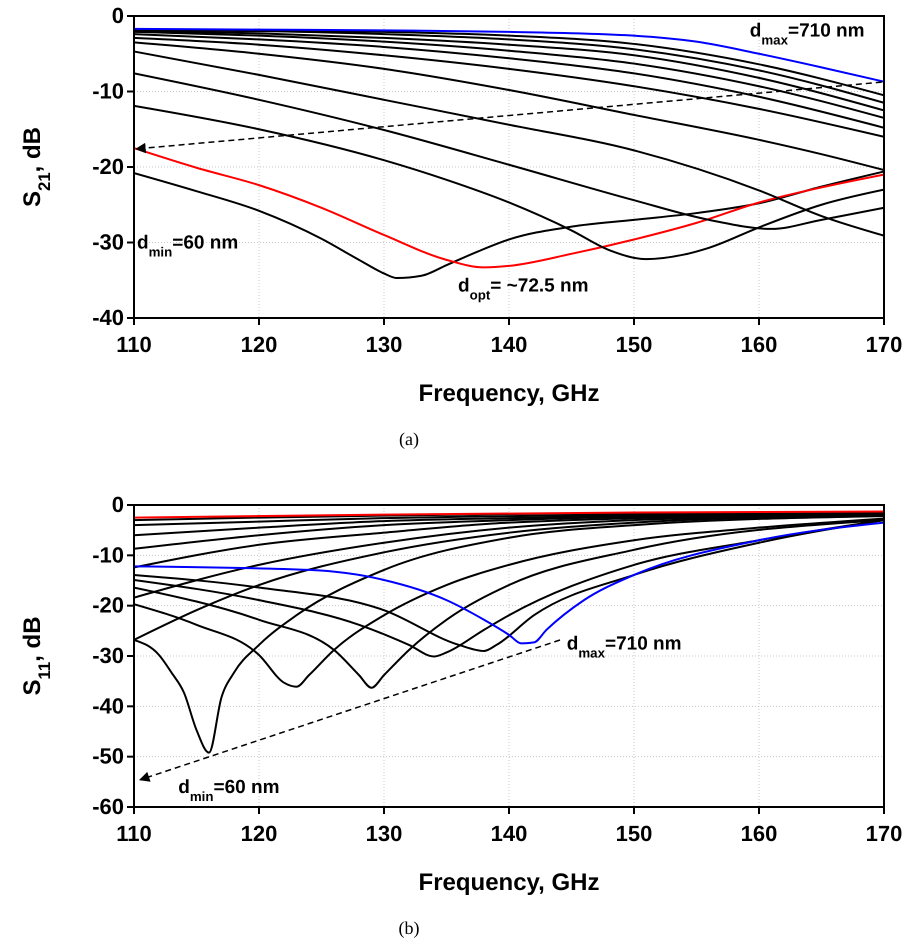  Describe the element at coordinates (523, 288) in the screenshot. I see `annotation: d$_{opt}$= ~72.5 nm` at that location.